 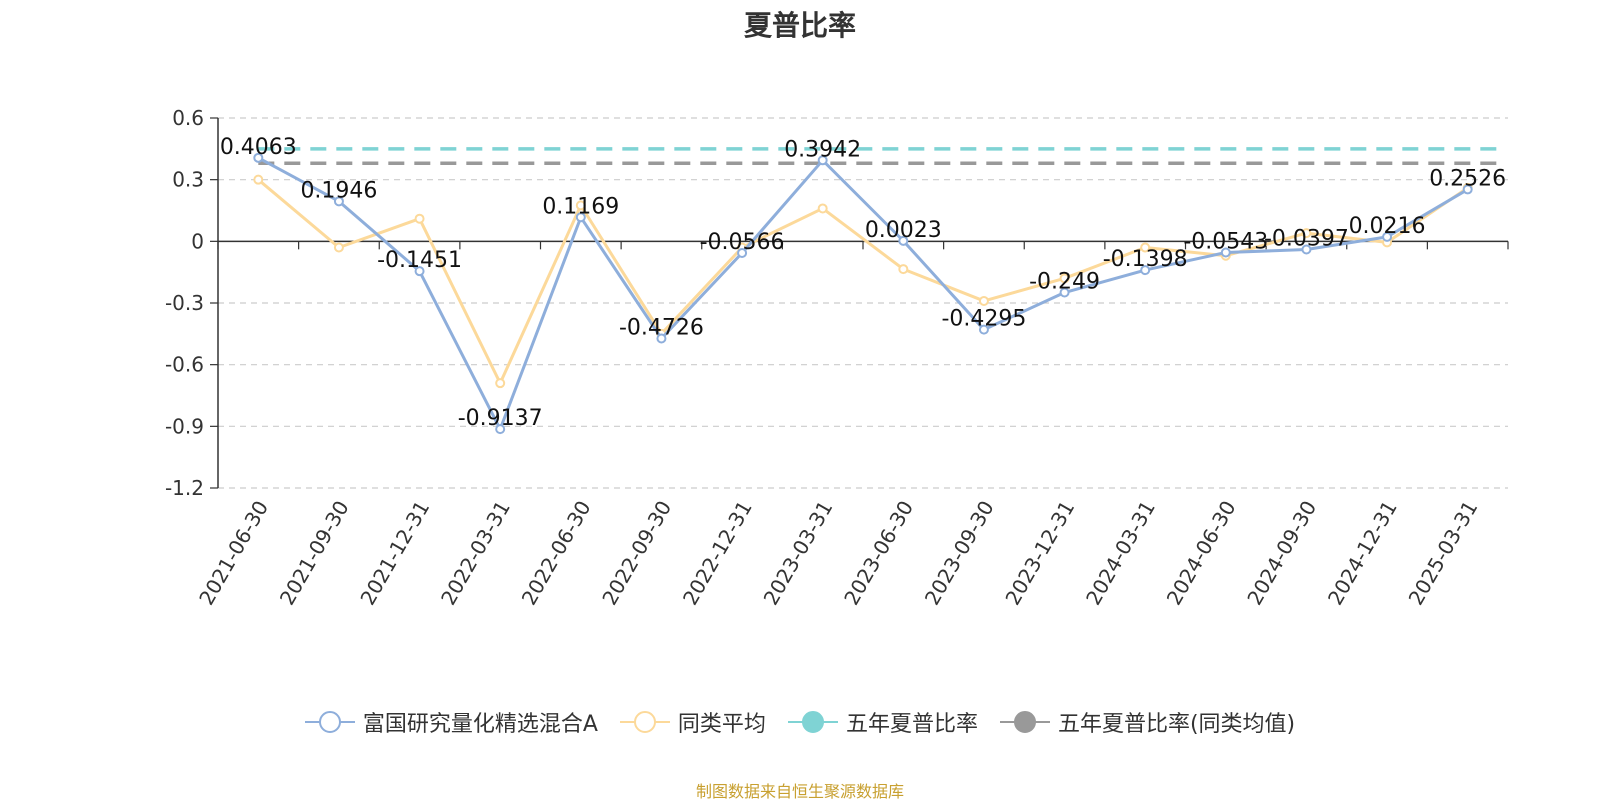 What do you see at coordinates (903, 230) in the screenshot?
I see `data-label: 0.0023` at bounding box center [903, 230].